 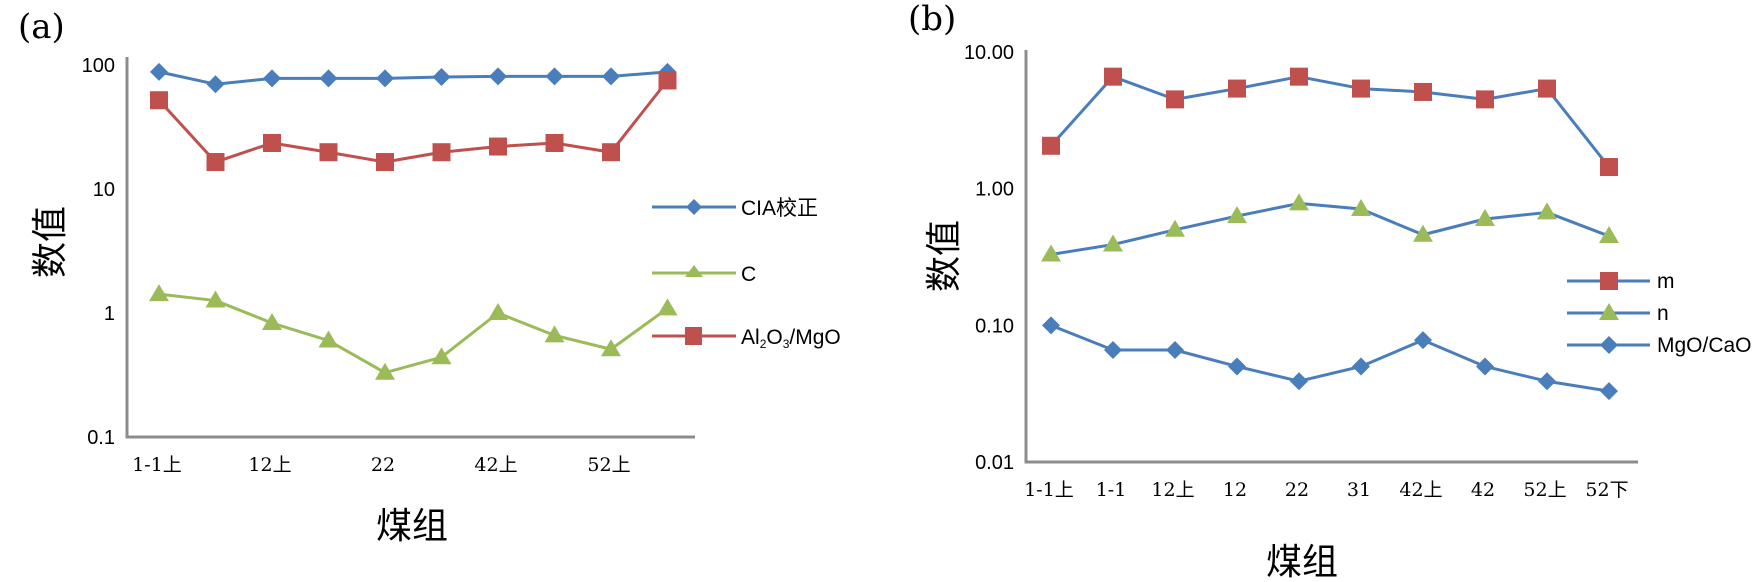 I want to click on legend-item-n: n, so click(x=1618, y=313).